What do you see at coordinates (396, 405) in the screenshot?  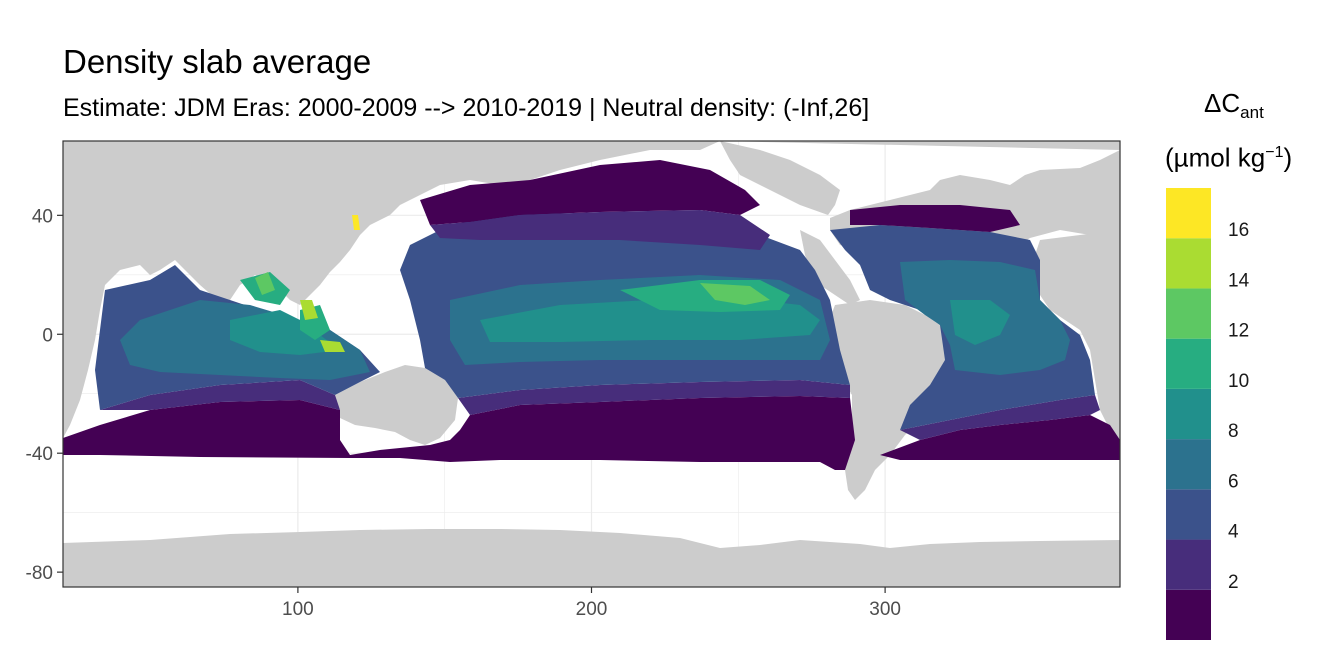 I see `land-australia` at bounding box center [396, 405].